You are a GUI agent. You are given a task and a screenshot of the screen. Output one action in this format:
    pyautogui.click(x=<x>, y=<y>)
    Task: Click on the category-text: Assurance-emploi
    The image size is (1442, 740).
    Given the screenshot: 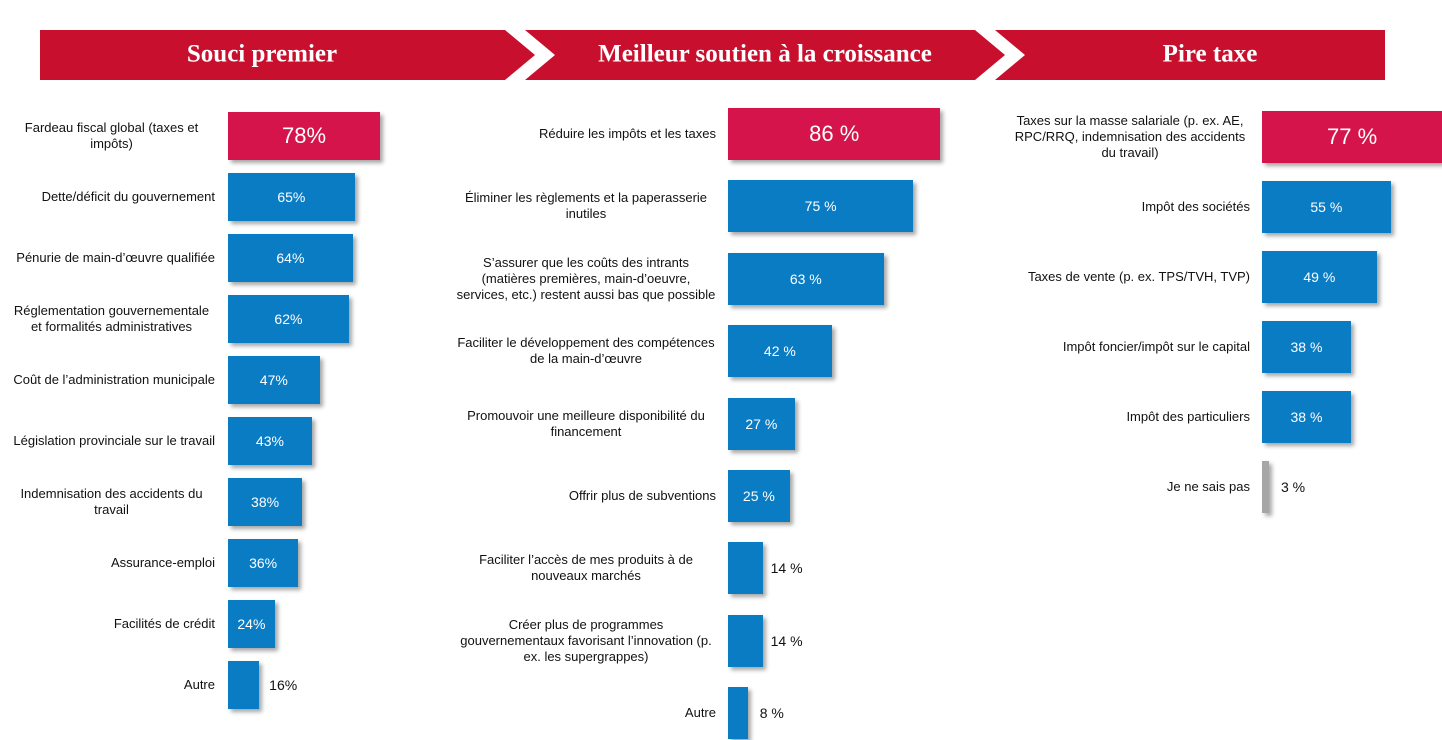 What is the action you would take?
    pyautogui.click(x=162, y=562)
    